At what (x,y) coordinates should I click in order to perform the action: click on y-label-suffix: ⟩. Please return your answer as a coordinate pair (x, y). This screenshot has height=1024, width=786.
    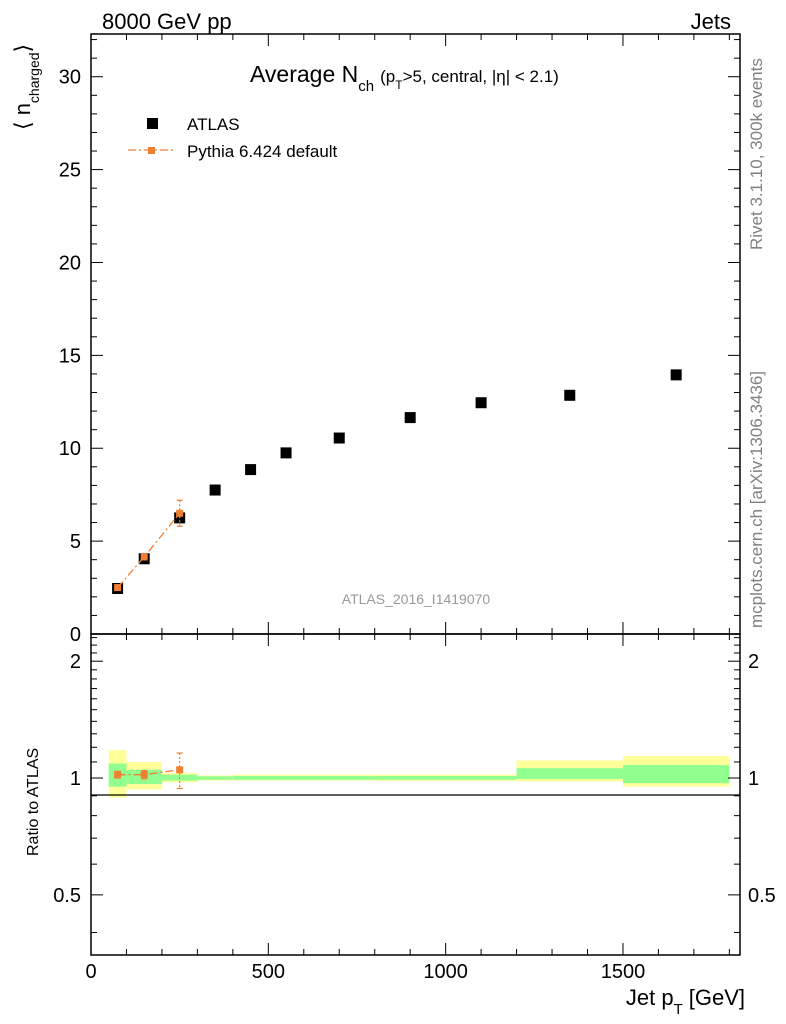
    Looking at the image, I should click on (22, 48).